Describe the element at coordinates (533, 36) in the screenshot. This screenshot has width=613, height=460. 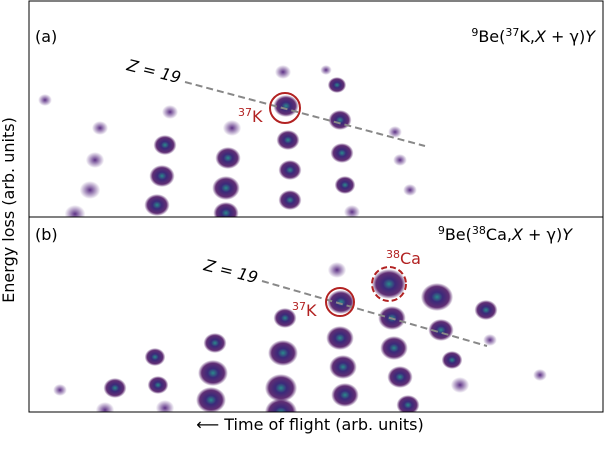
I see `reaction: 9Be(37K,X + γ)Y` at that location.